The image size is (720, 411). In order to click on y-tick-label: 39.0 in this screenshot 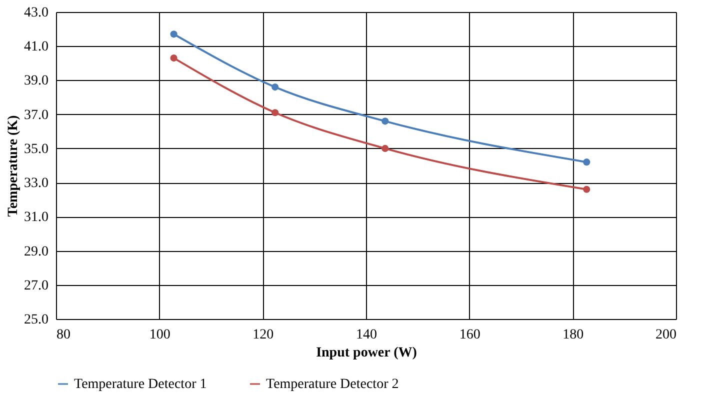, I will do `click(36, 81)`.